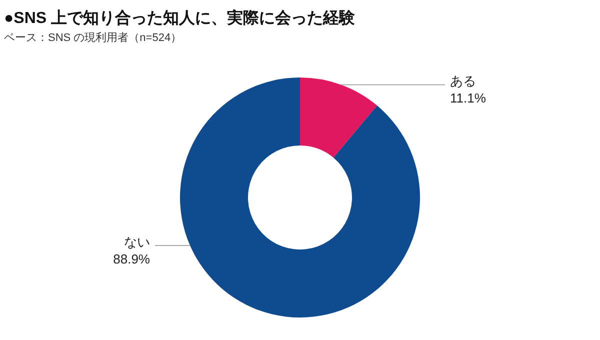 The image size is (600, 340). I want to click on data-label: 11.1%, so click(468, 98).